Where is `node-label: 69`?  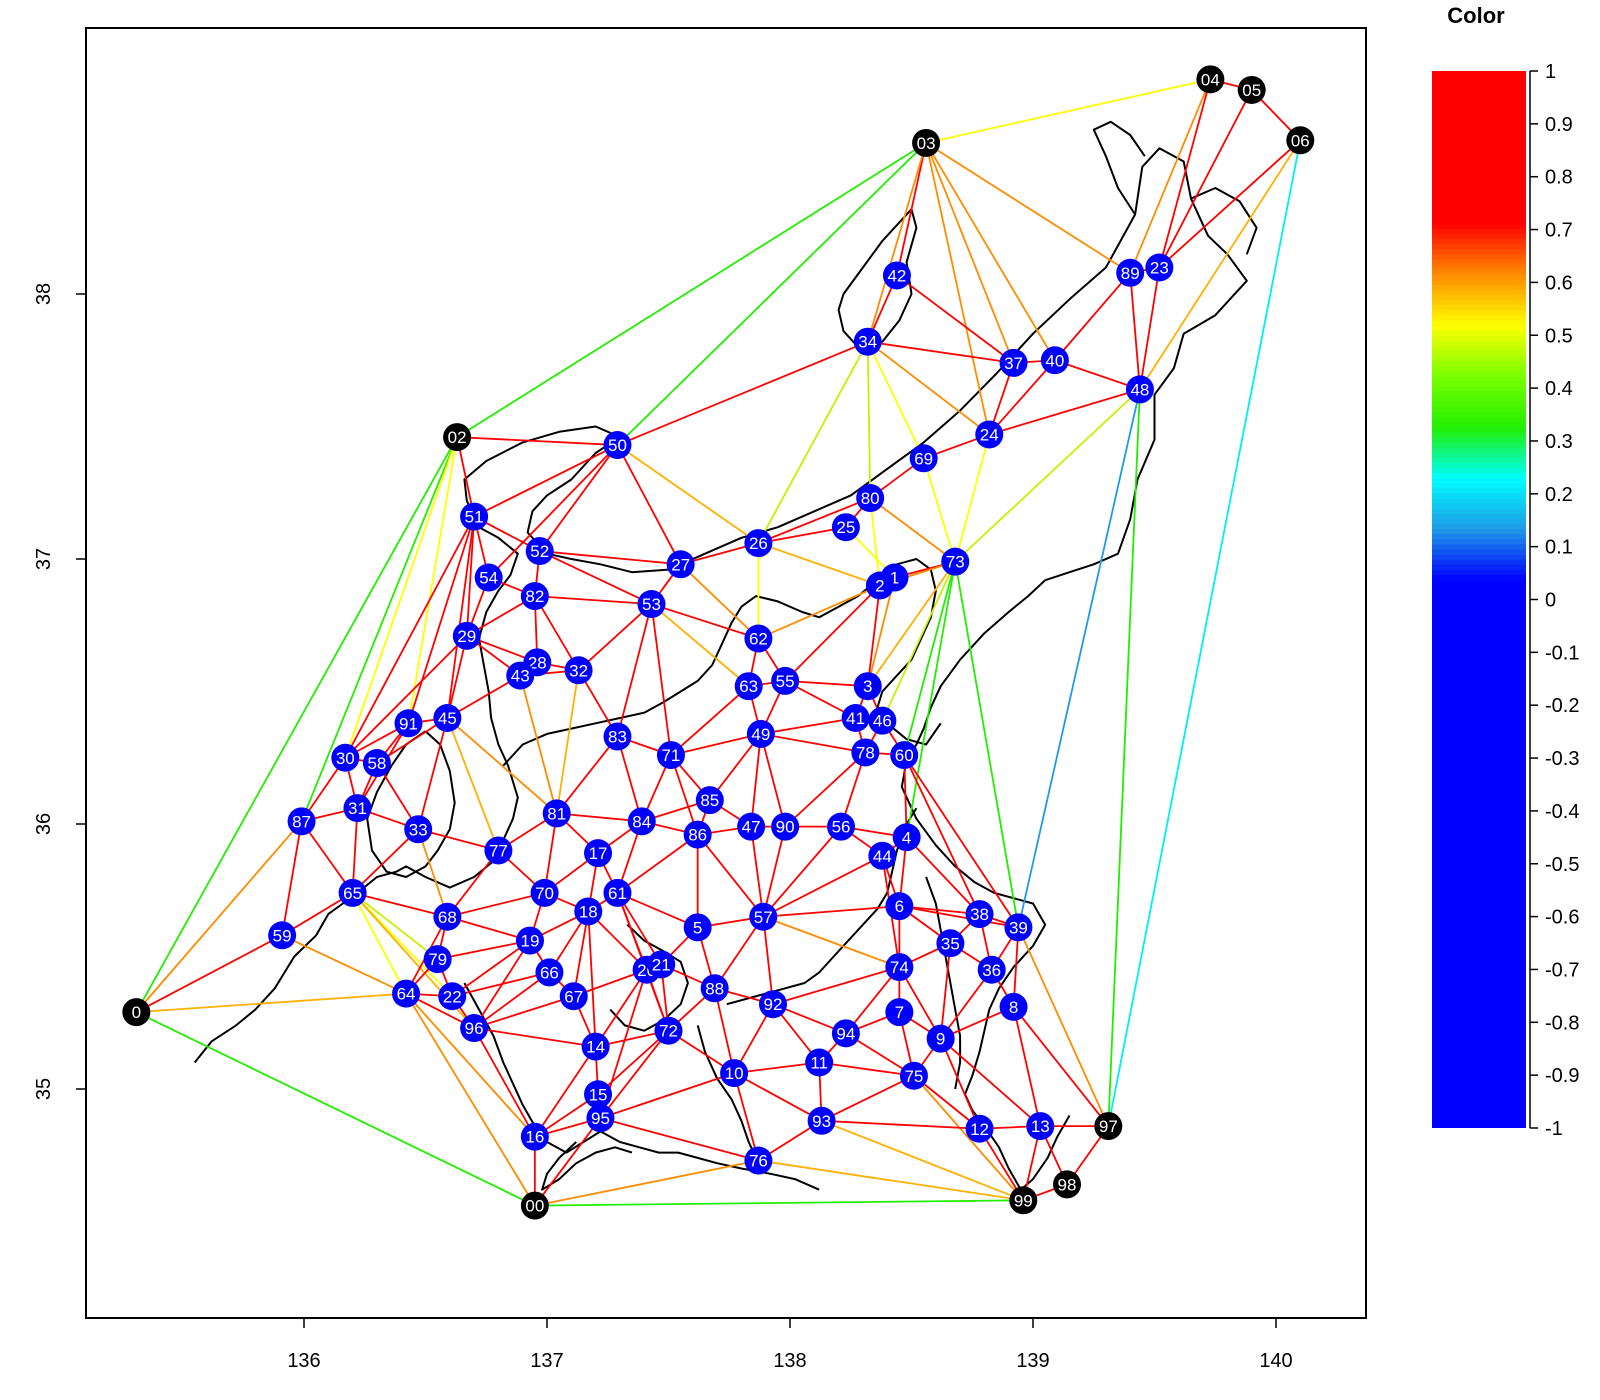
node-label: 69 is located at coordinates (923, 458).